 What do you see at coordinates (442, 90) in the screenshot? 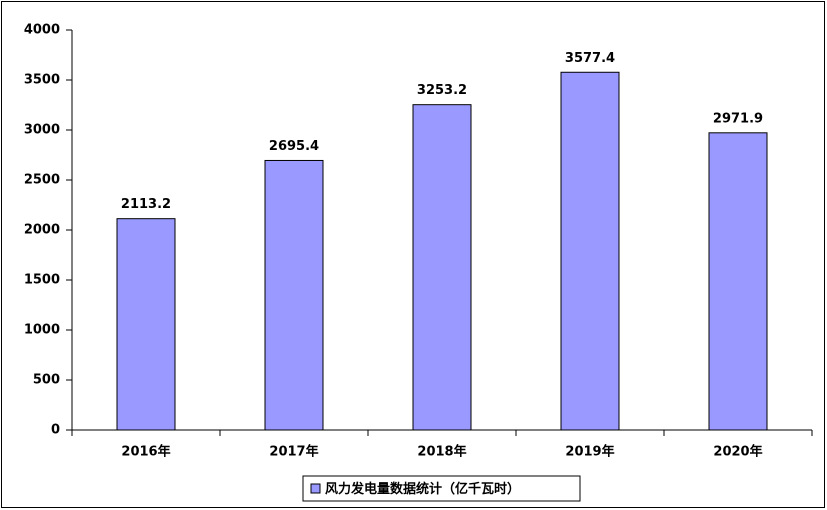
I see `data-label: 3253.2` at bounding box center [442, 90].